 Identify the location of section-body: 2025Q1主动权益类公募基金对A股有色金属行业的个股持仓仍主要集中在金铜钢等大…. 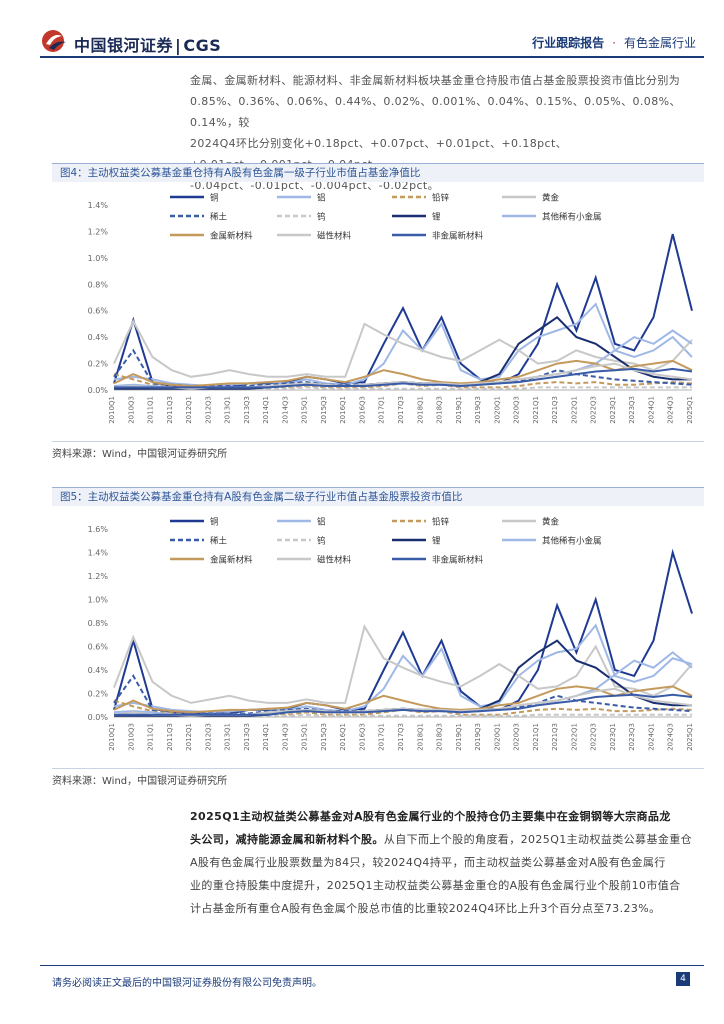
(442, 862).